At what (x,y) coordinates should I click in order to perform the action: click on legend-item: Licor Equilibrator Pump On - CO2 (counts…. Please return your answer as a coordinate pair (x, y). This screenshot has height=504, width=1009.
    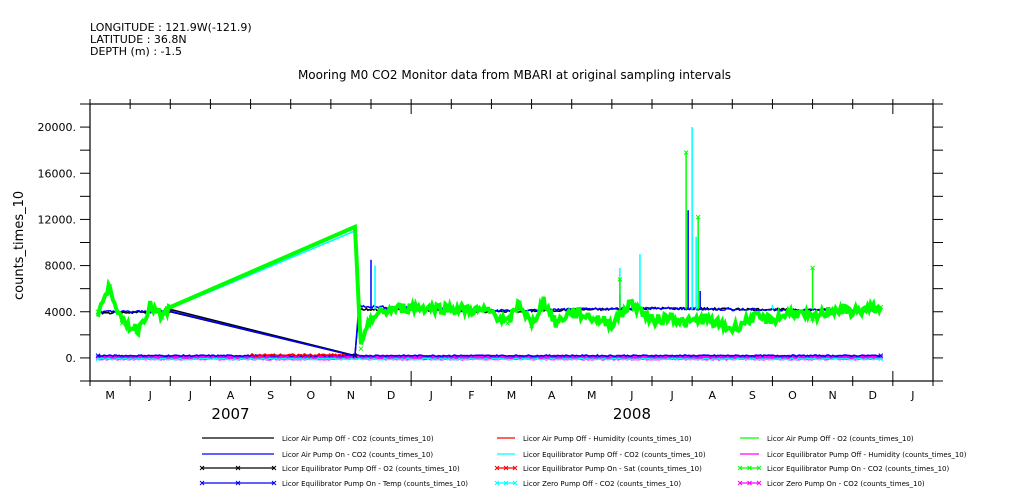
    Looking at the image, I should click on (843, 469).